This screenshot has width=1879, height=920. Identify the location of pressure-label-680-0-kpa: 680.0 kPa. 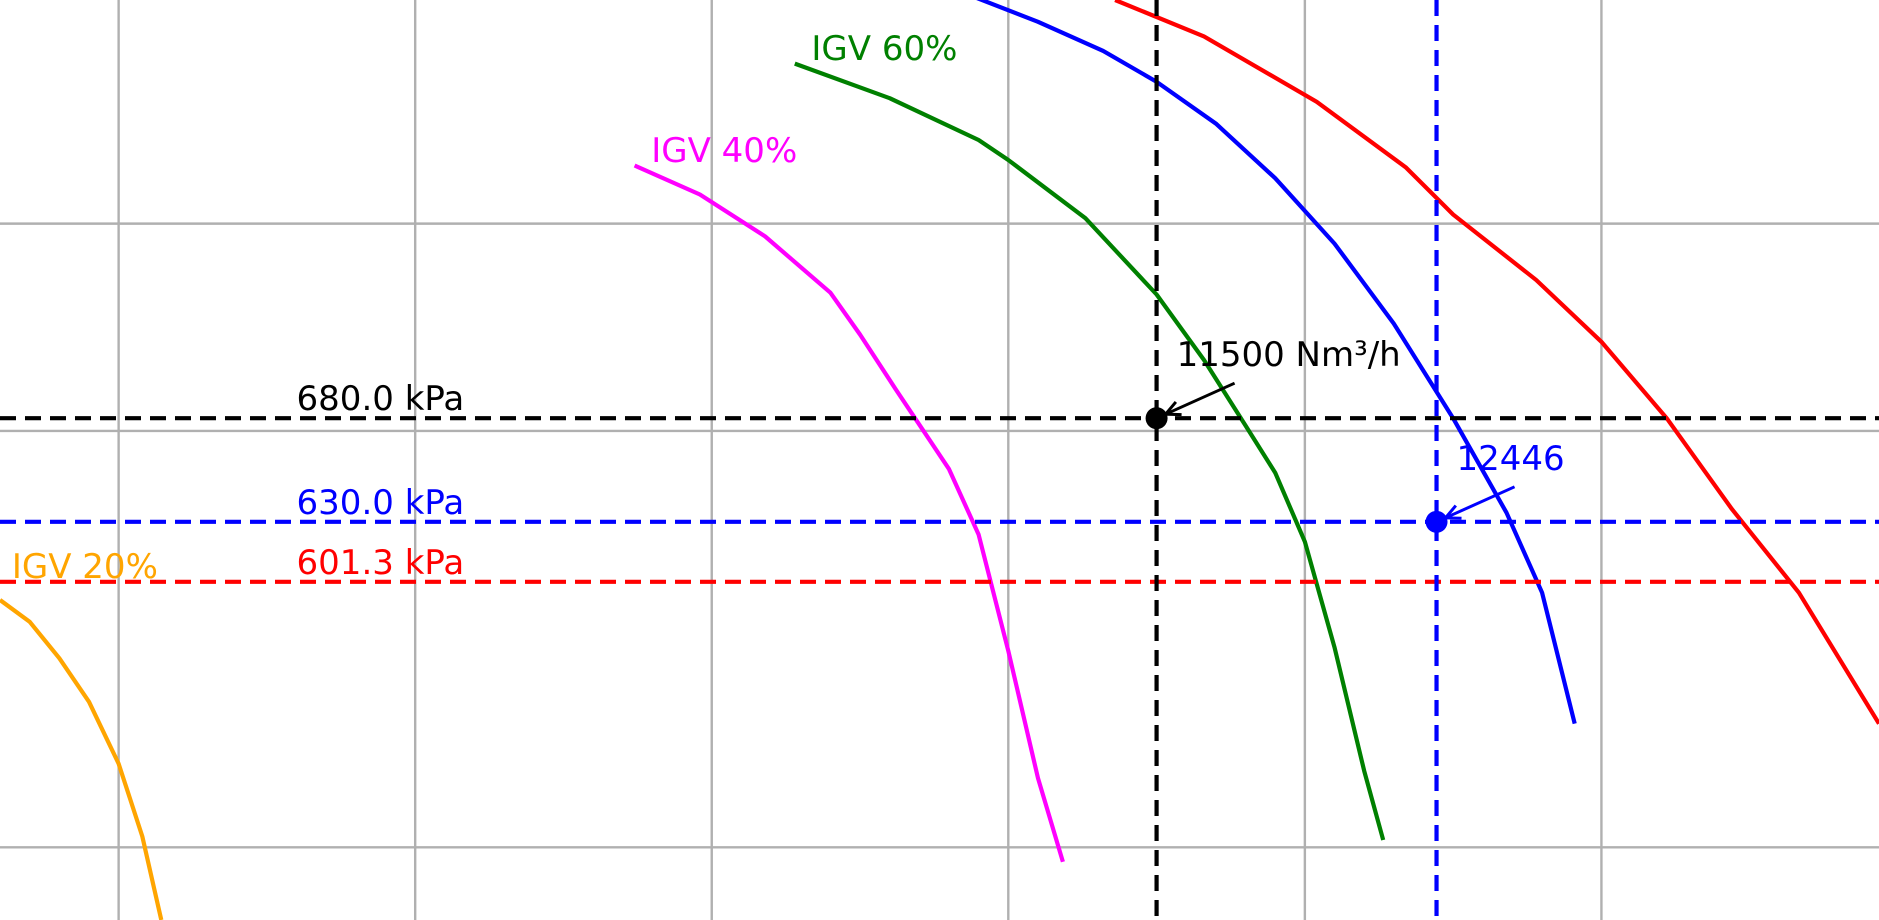
(381, 399).